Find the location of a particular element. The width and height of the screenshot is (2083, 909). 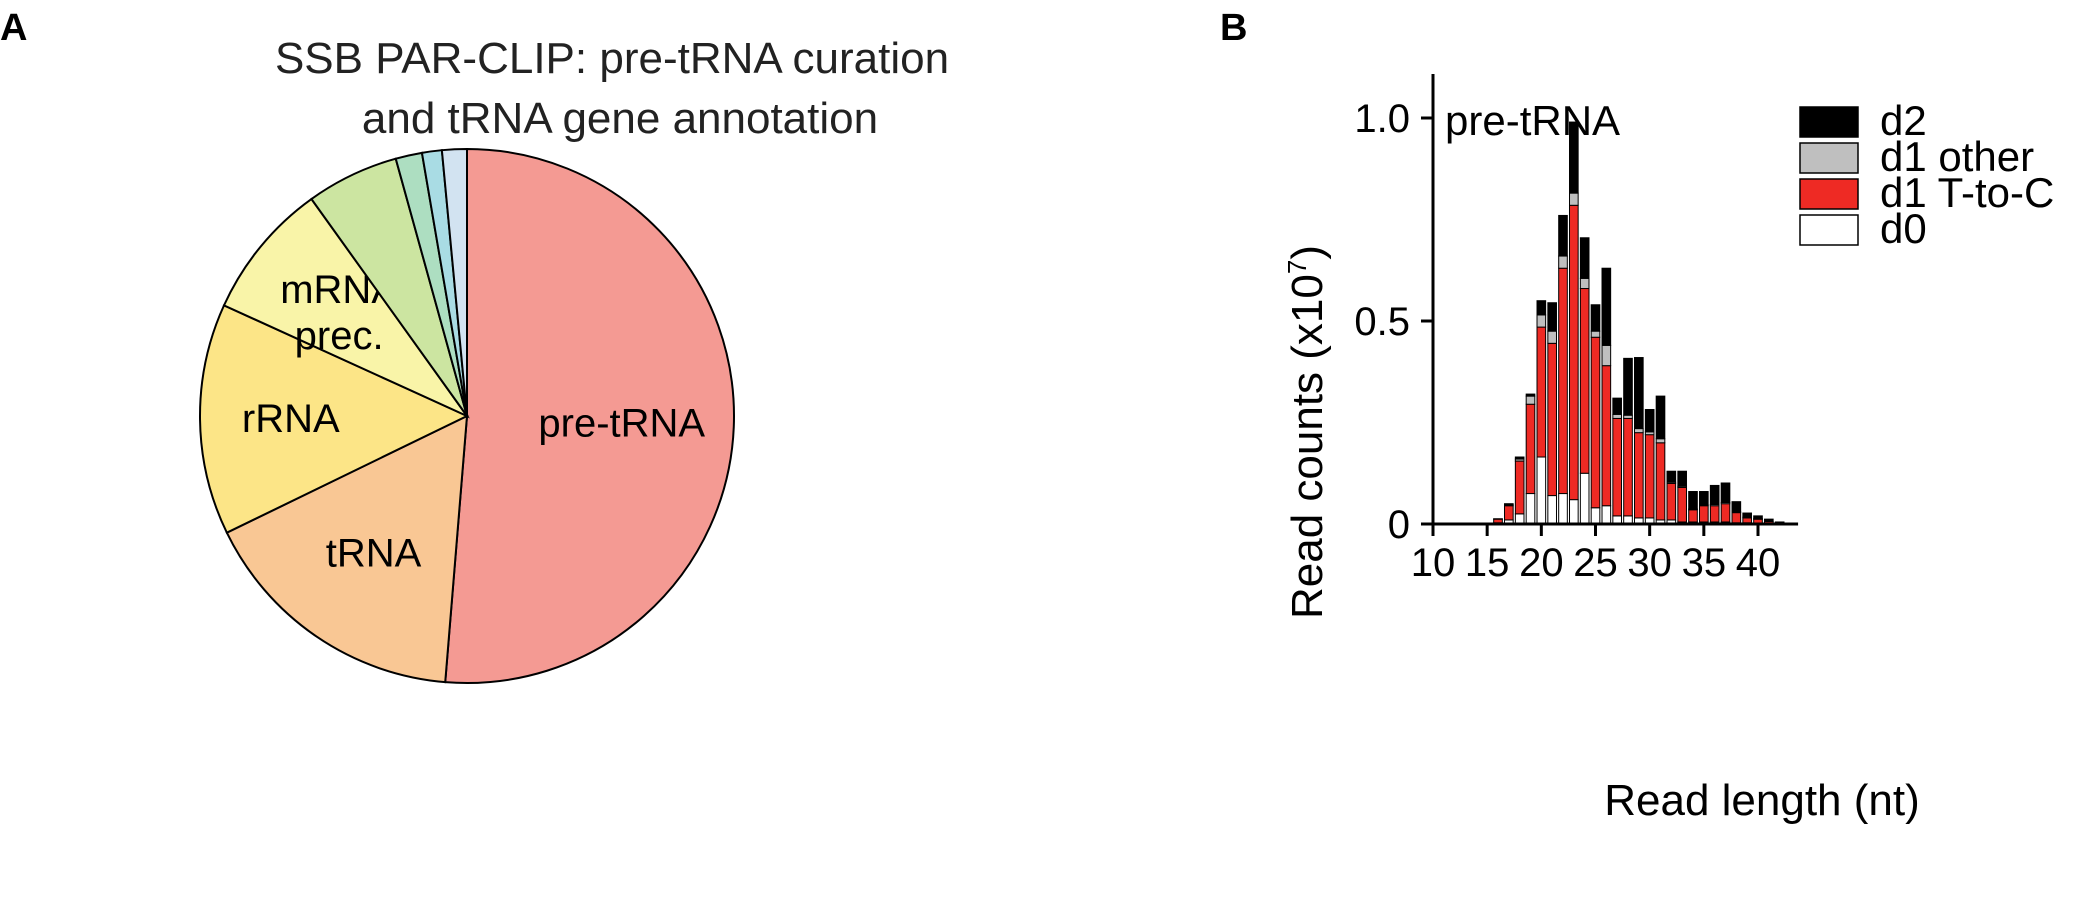

pie-slice-pre-trna is located at coordinates (589, 415).